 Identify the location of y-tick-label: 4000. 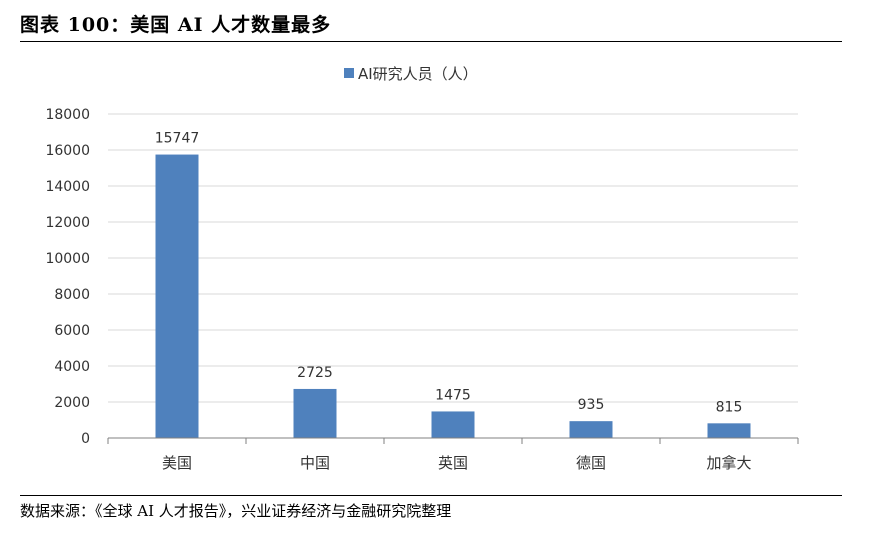
(72, 367).